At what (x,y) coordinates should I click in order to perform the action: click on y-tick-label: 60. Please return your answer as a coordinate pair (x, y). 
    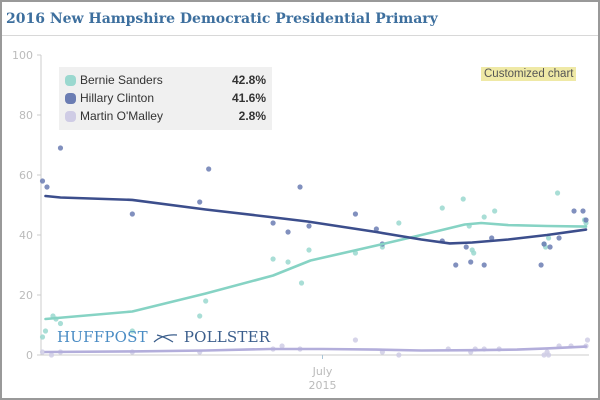
    Looking at the image, I should click on (26, 175).